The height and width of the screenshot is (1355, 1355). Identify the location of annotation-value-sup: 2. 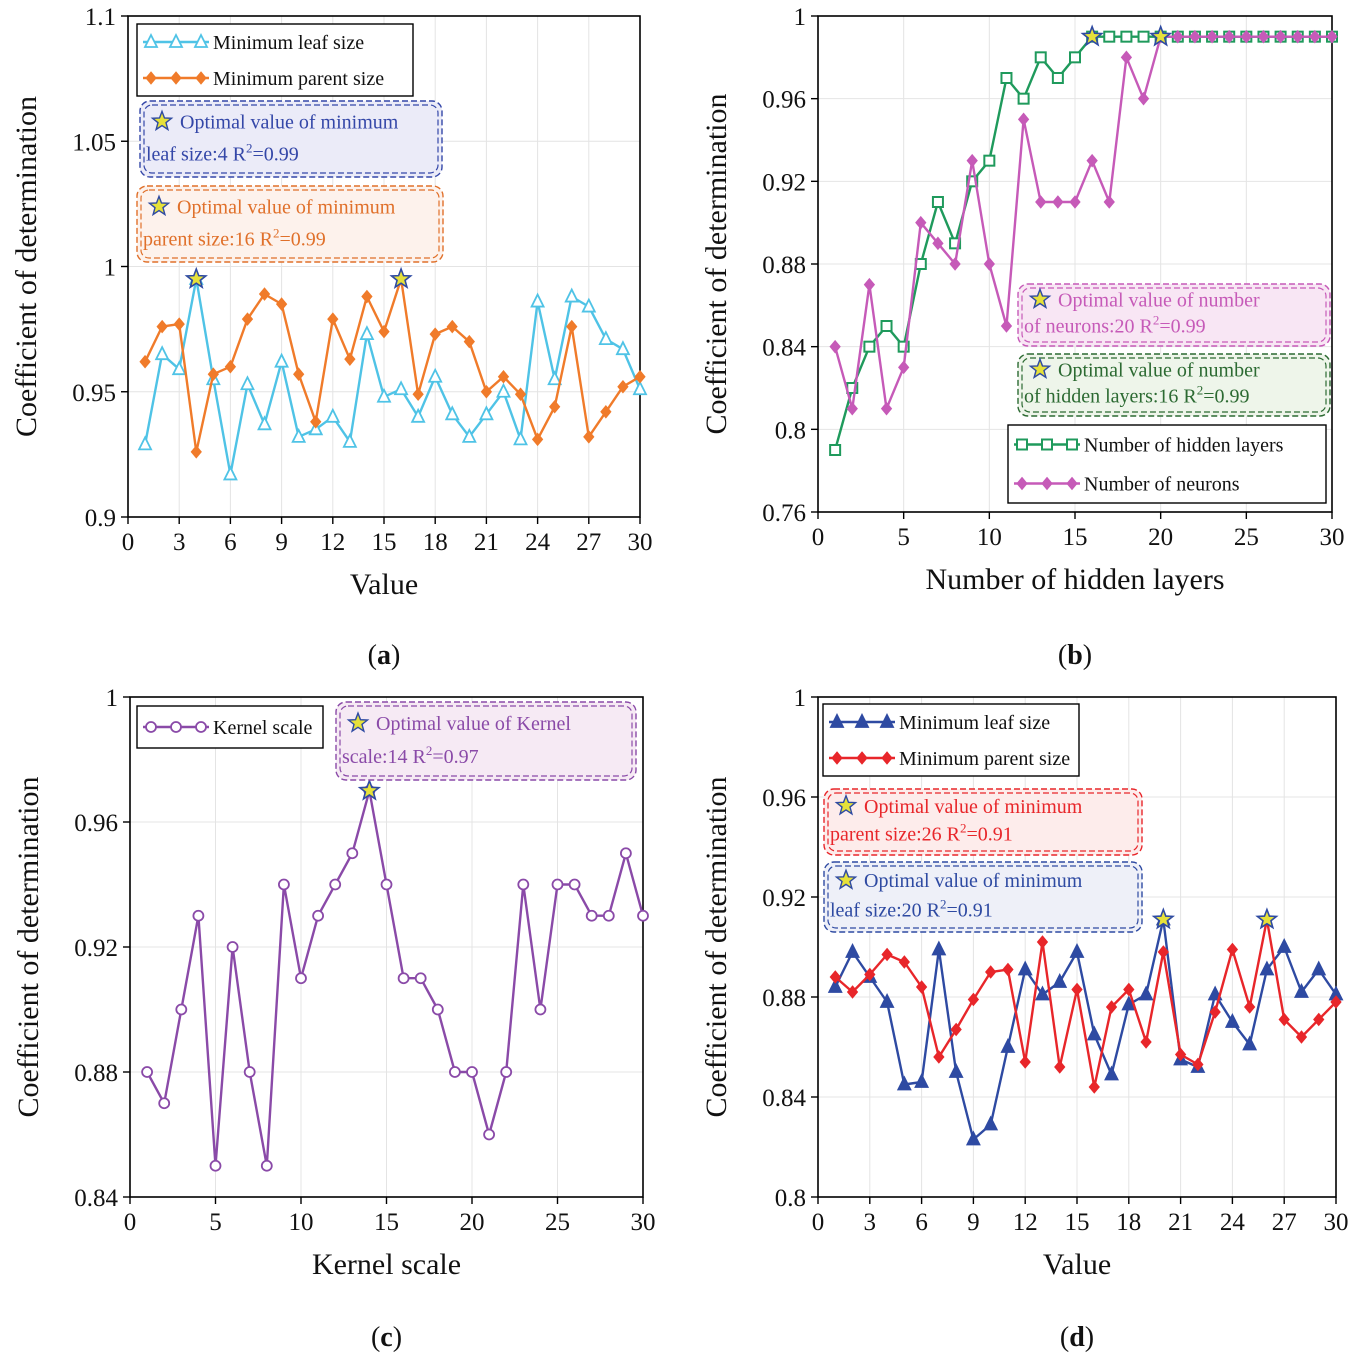
(429, 750).